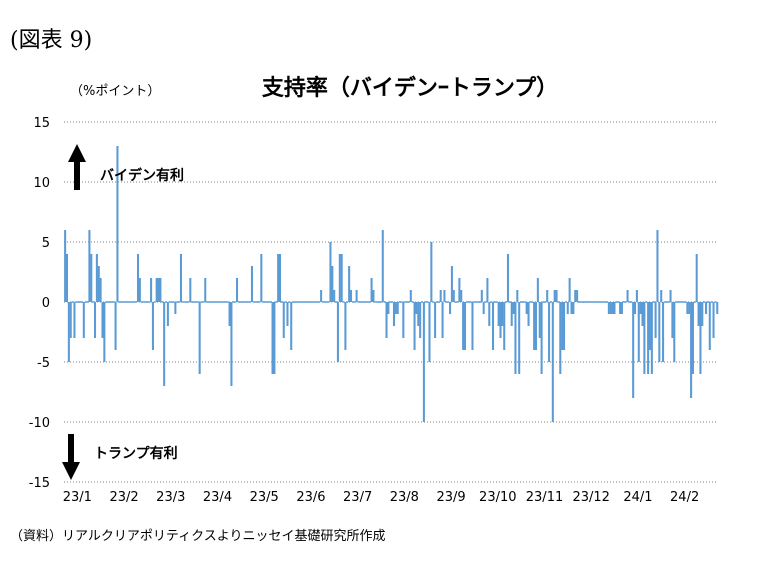 The width and height of the screenshot is (780, 569). What do you see at coordinates (123, 497) in the screenshot?
I see `x-tick-label: 23/2` at bounding box center [123, 497].